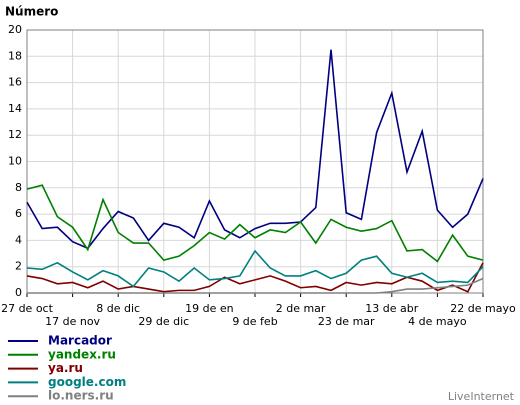  Describe the element at coordinates (15, 82) in the screenshot. I see `y-tick-label: 16` at that location.